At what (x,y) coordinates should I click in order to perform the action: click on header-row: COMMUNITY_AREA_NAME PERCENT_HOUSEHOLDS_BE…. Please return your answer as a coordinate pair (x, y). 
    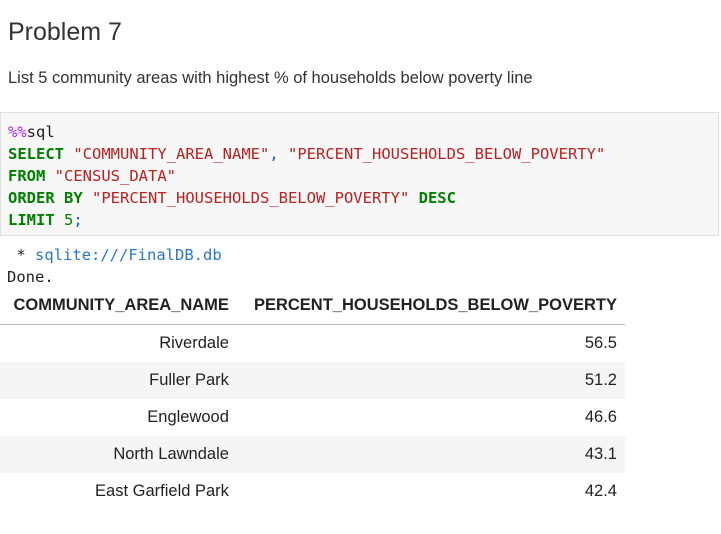
    Looking at the image, I should click on (312, 305).